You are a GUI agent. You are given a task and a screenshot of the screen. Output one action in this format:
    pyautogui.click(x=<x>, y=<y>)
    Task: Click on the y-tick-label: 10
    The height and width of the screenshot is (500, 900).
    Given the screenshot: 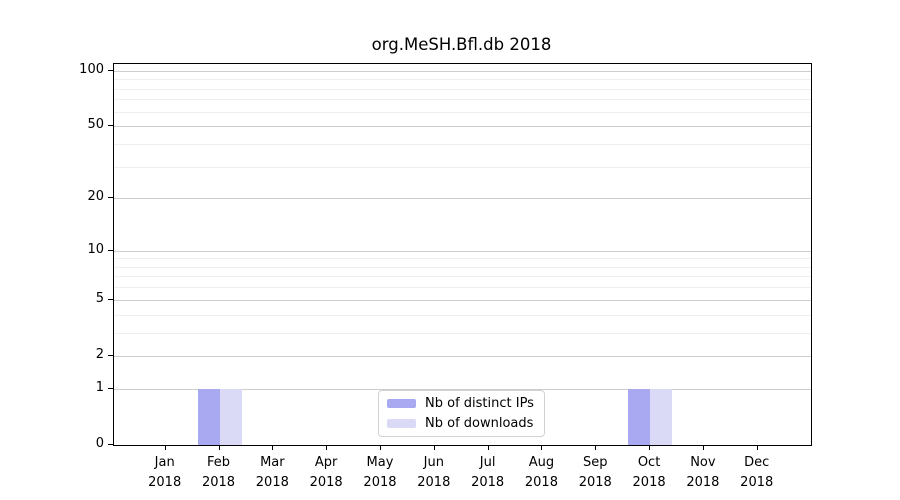 What is the action you would take?
    pyautogui.click(x=95, y=249)
    